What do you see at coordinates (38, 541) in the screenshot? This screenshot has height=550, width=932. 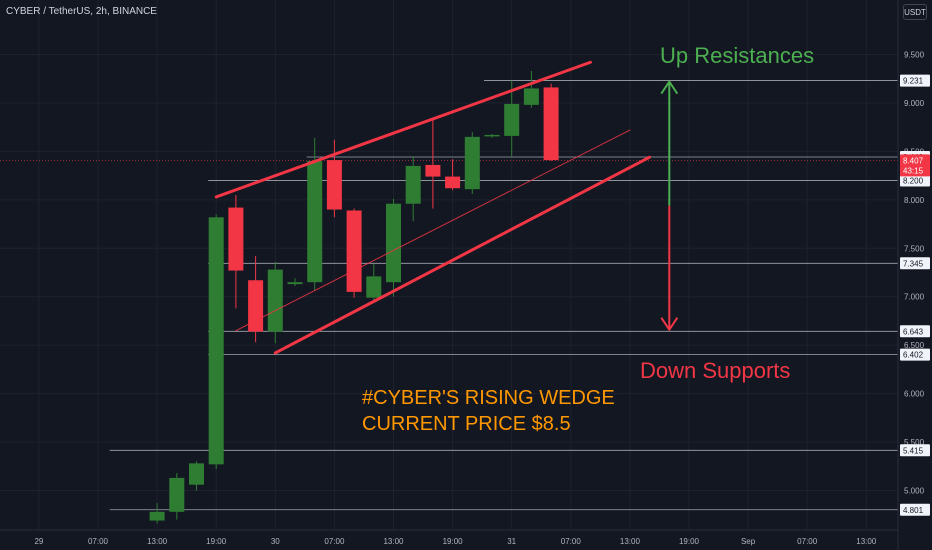 I see `x-tick-label: 29` at bounding box center [38, 541].